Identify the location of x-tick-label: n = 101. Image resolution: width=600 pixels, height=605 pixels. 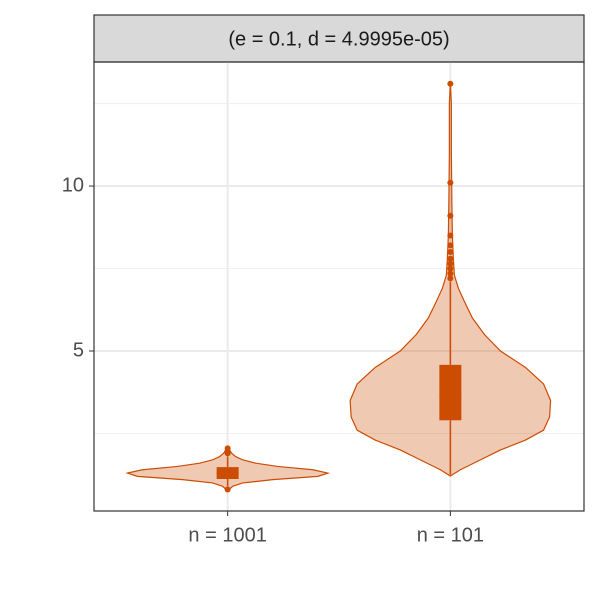
(450, 535).